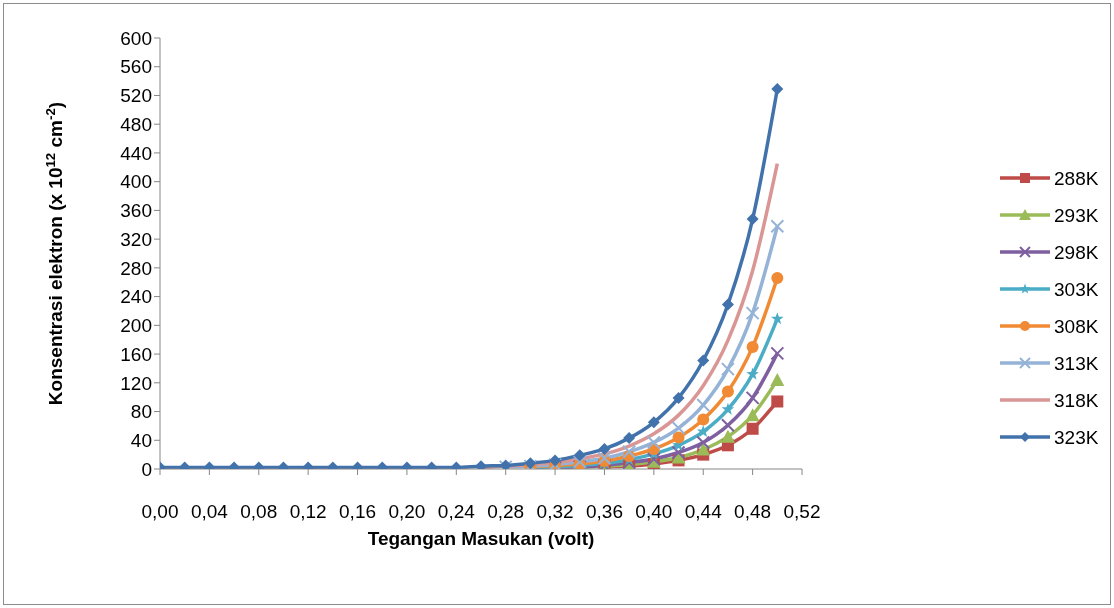 This screenshot has height=608, width=1114. I want to click on y-tick-label: 520, so click(136, 96).